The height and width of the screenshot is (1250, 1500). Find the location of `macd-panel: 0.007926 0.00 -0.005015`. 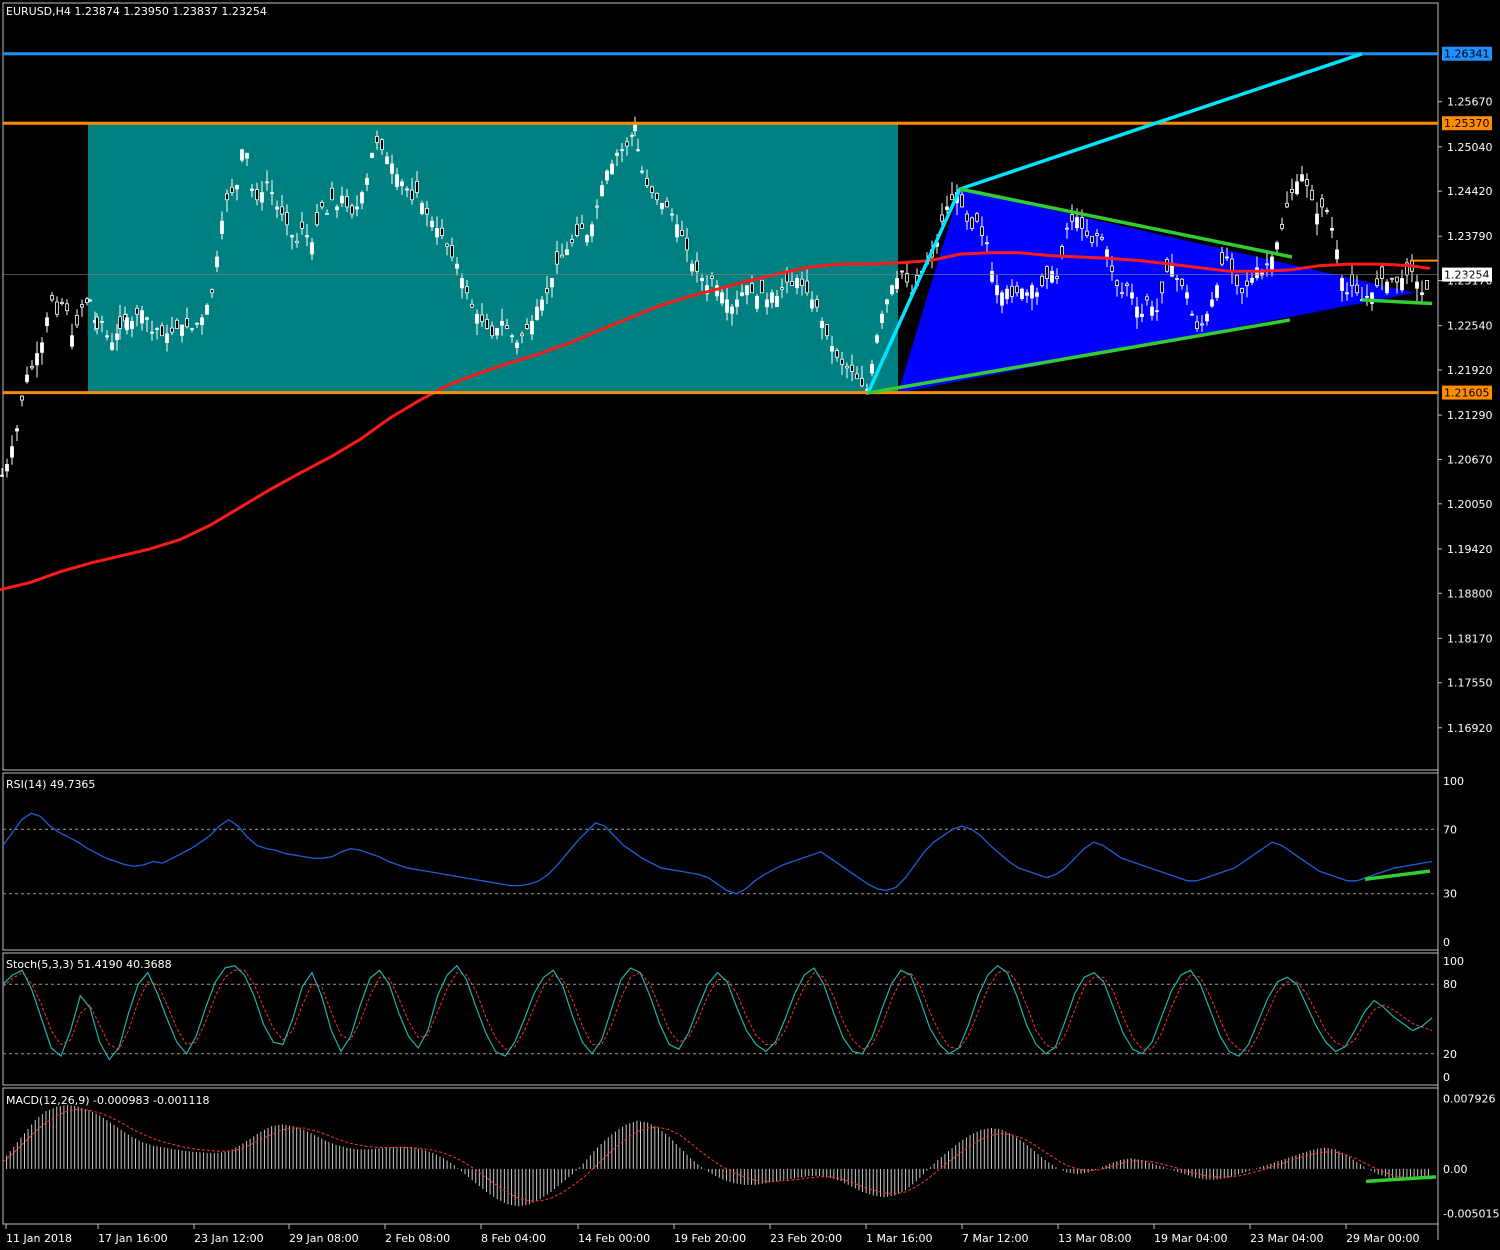

macd-panel: 0.007926 0.00 -0.005015 is located at coordinates (750, 1156).